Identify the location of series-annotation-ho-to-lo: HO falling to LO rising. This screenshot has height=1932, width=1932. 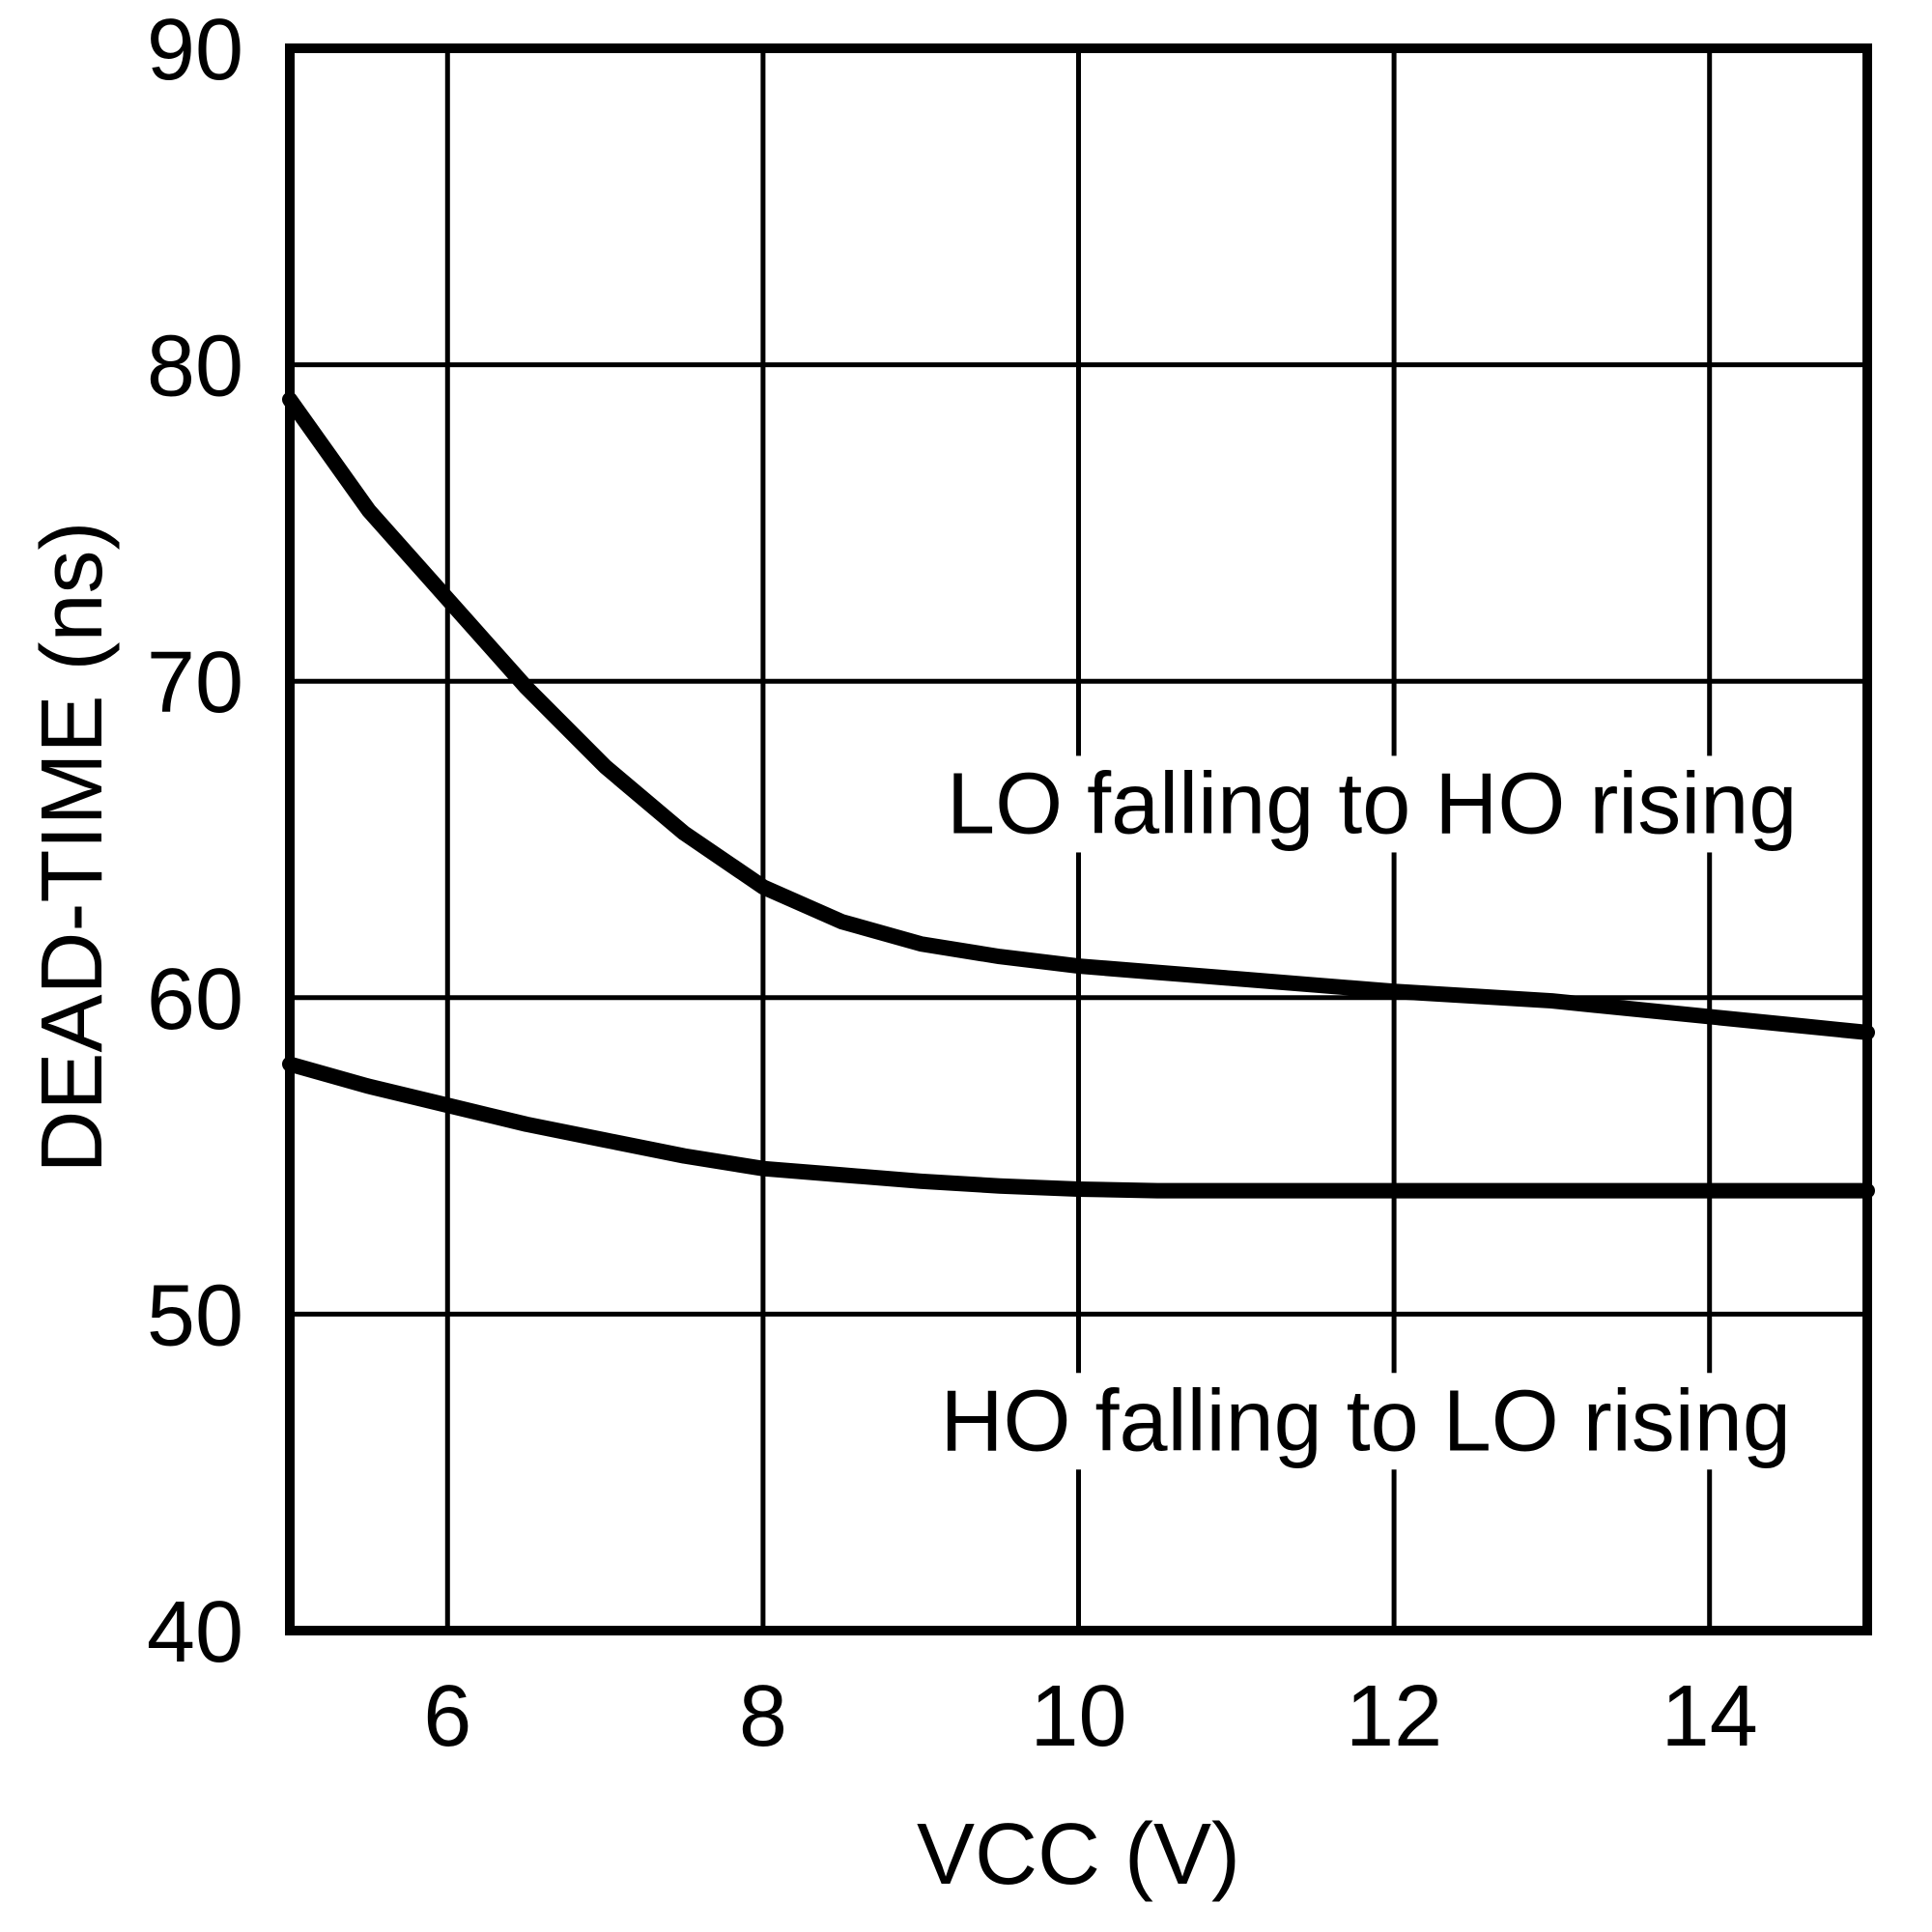
(1366, 1421).